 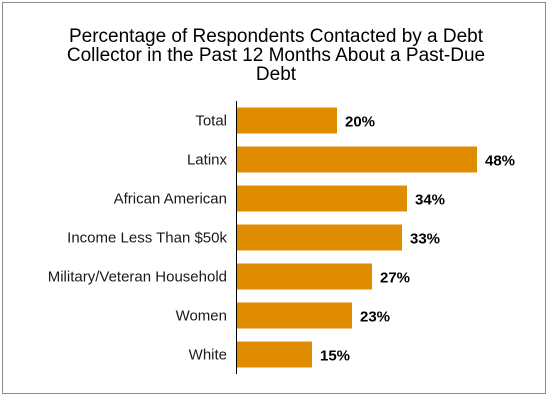 I want to click on category-label-2: African American, so click(x=170, y=199).